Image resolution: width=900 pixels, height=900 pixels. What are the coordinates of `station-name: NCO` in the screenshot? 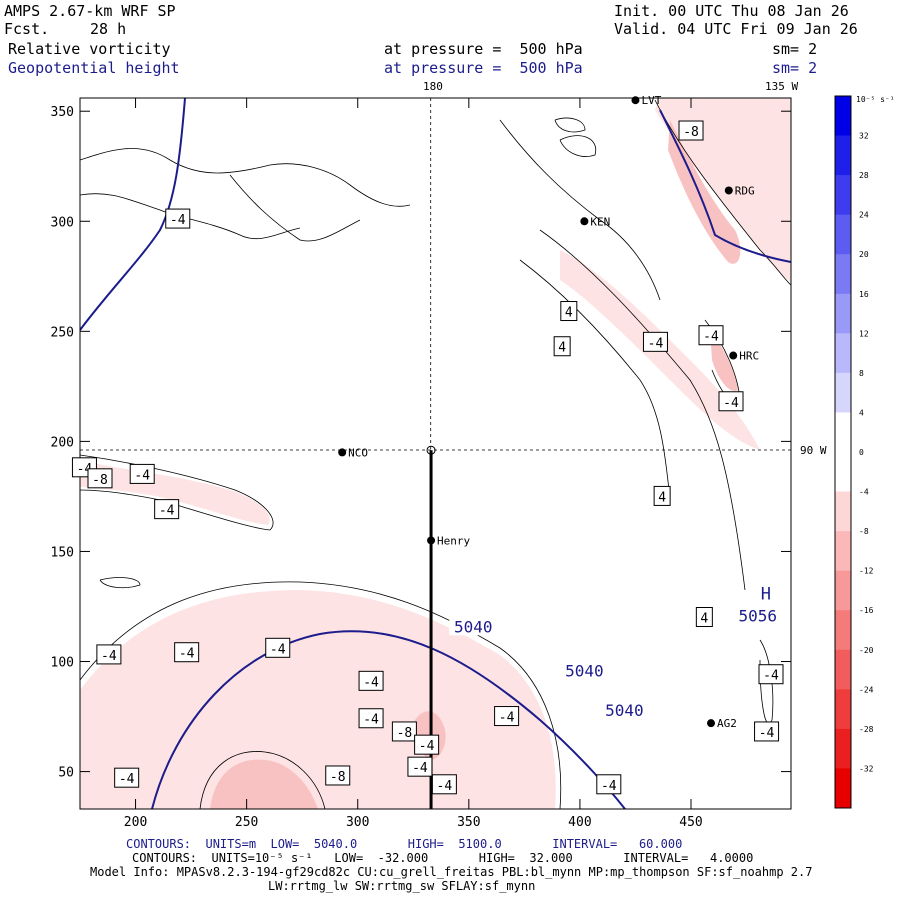 It's located at (358, 452).